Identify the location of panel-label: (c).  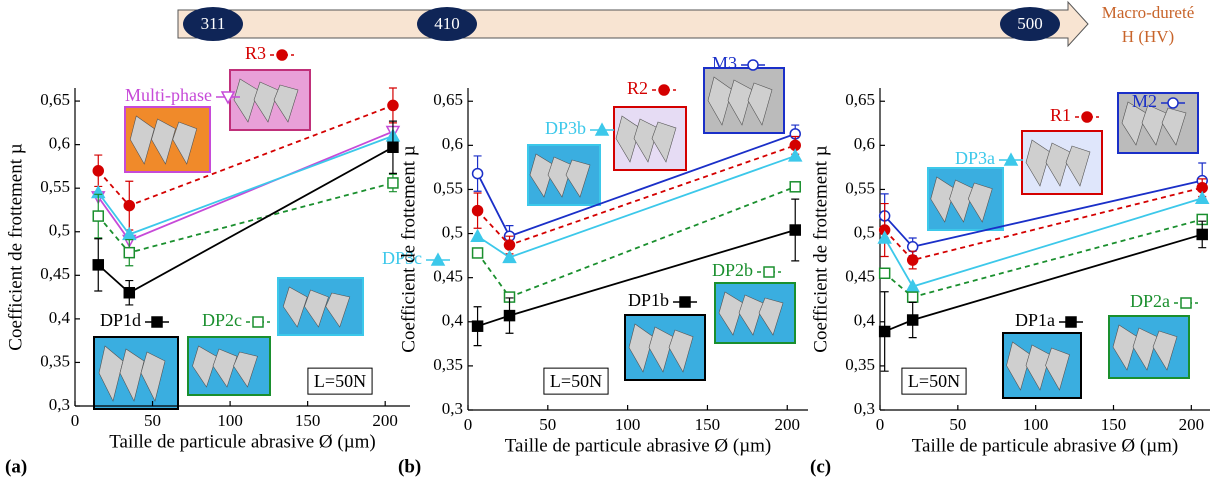
(820, 466).